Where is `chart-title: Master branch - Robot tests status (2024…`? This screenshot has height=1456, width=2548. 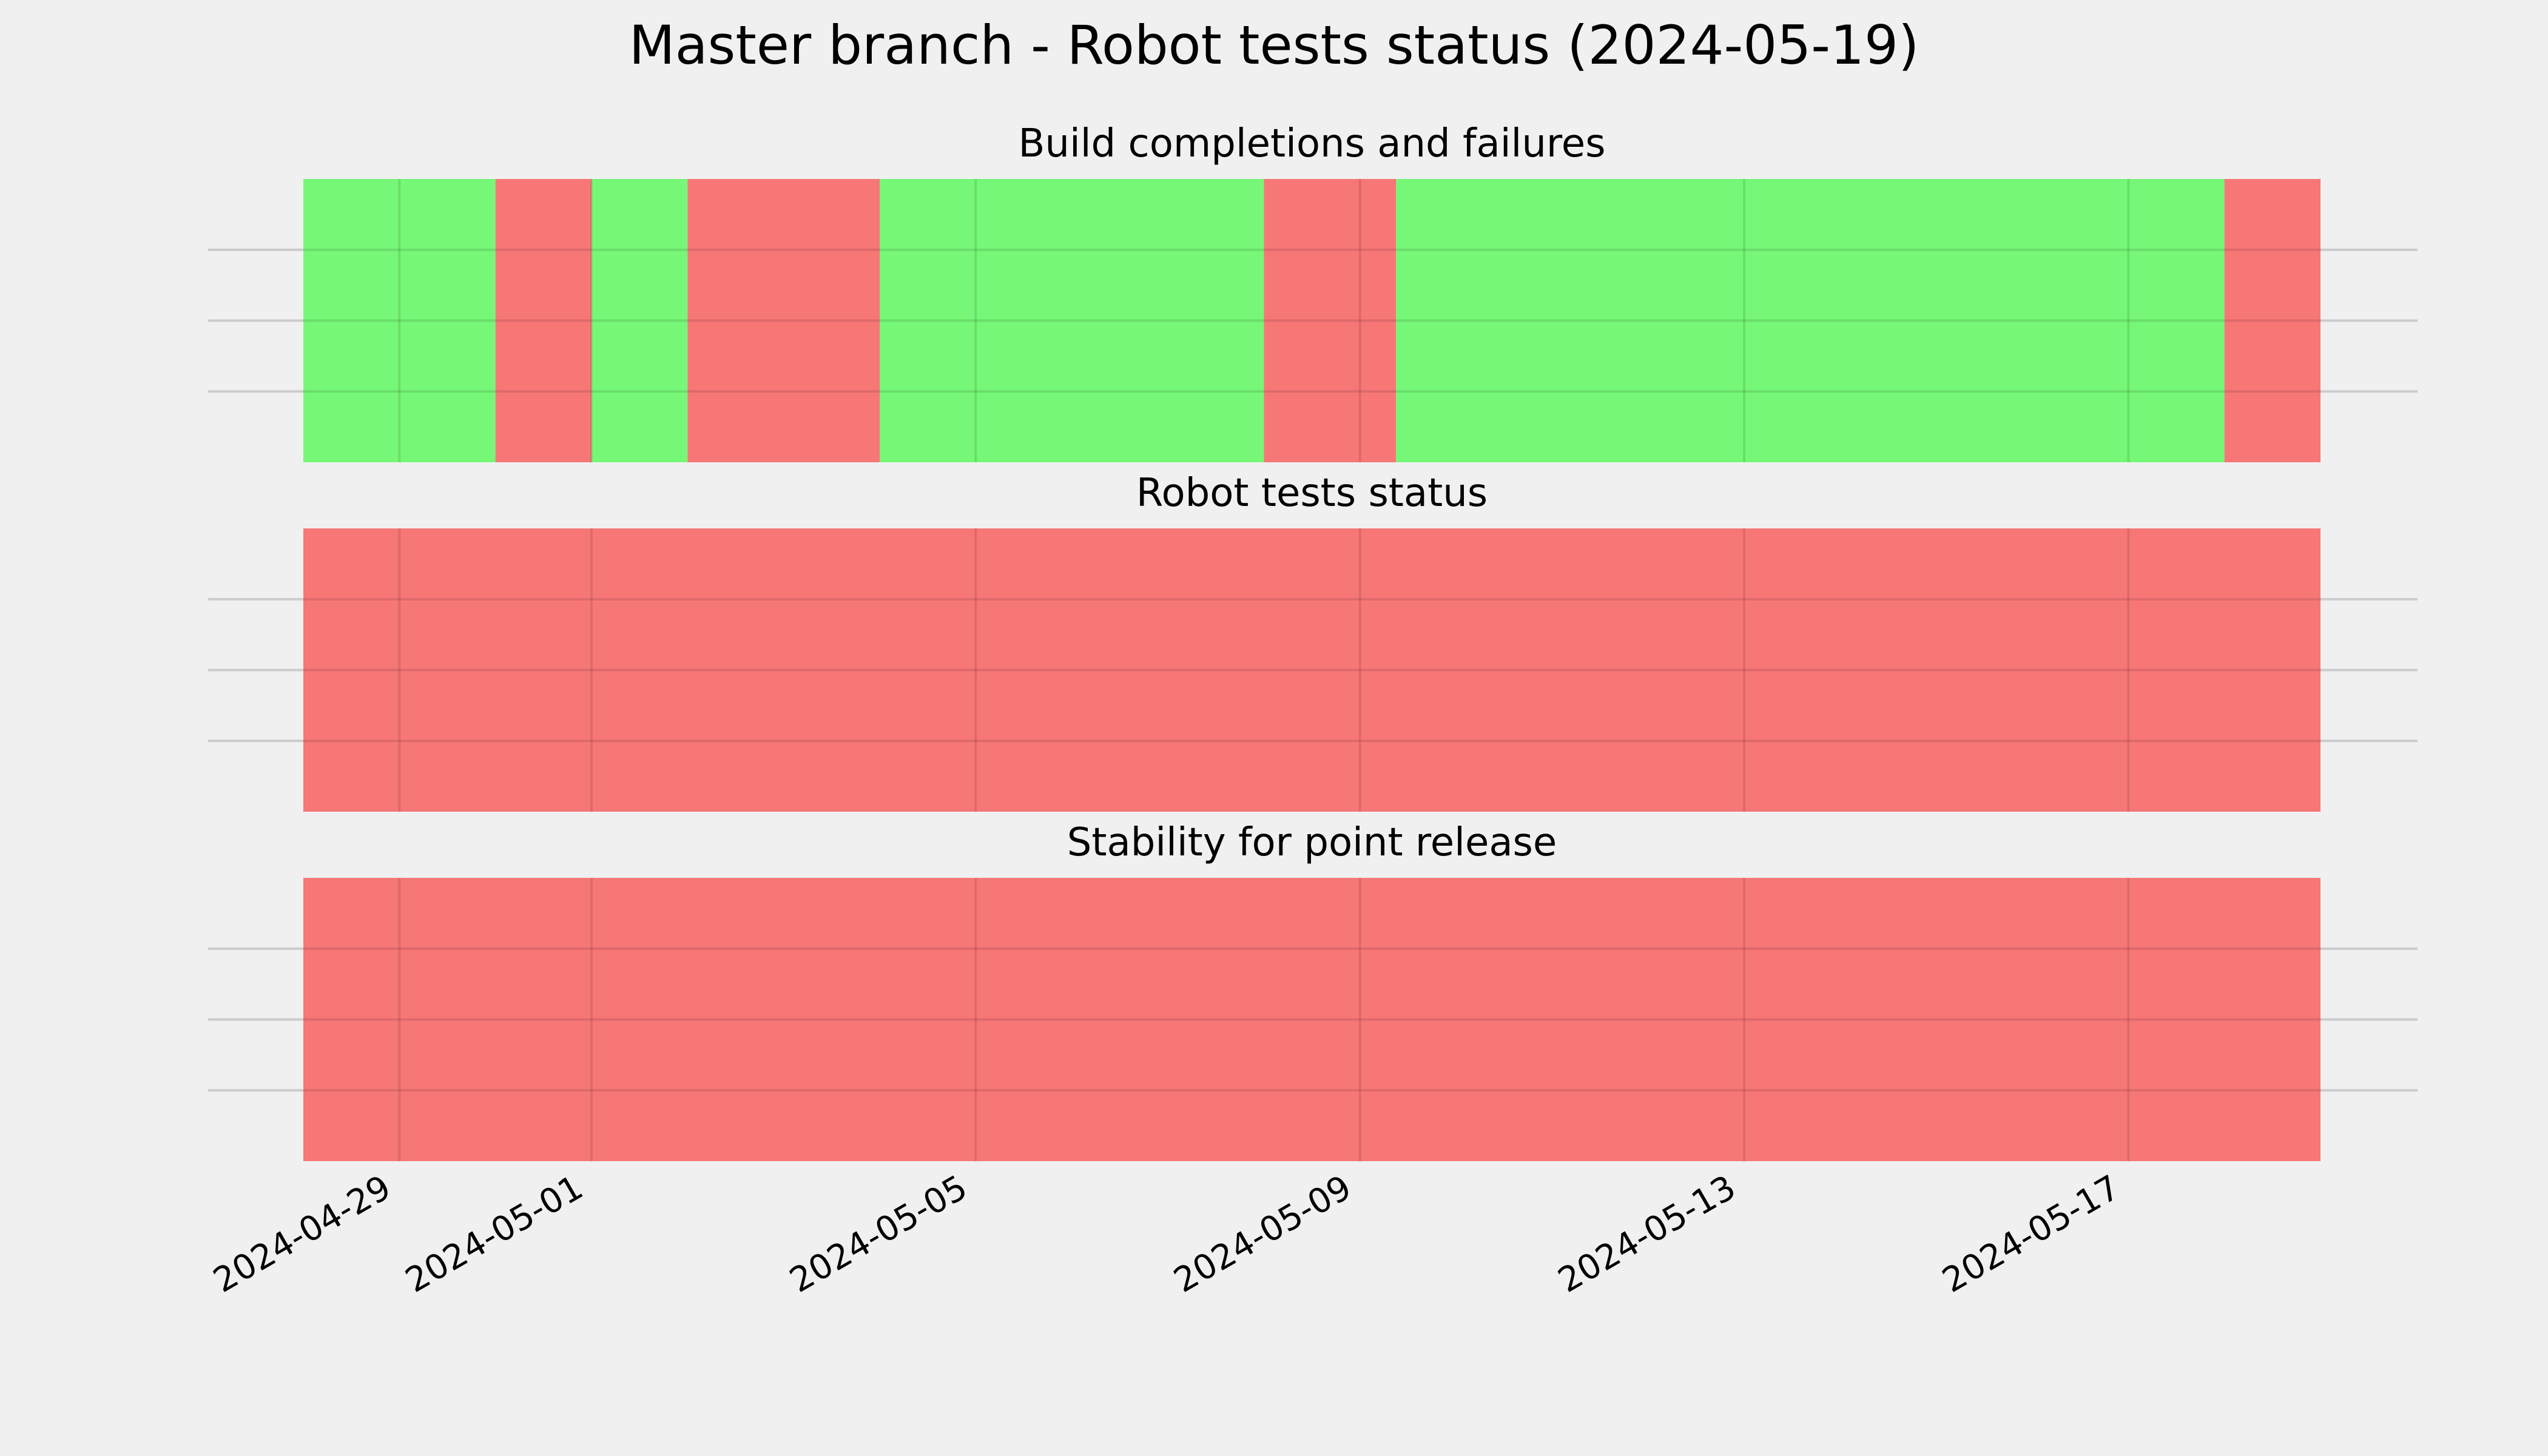 chart-title: Master branch - Robot tests status (2024… is located at coordinates (1274, 45).